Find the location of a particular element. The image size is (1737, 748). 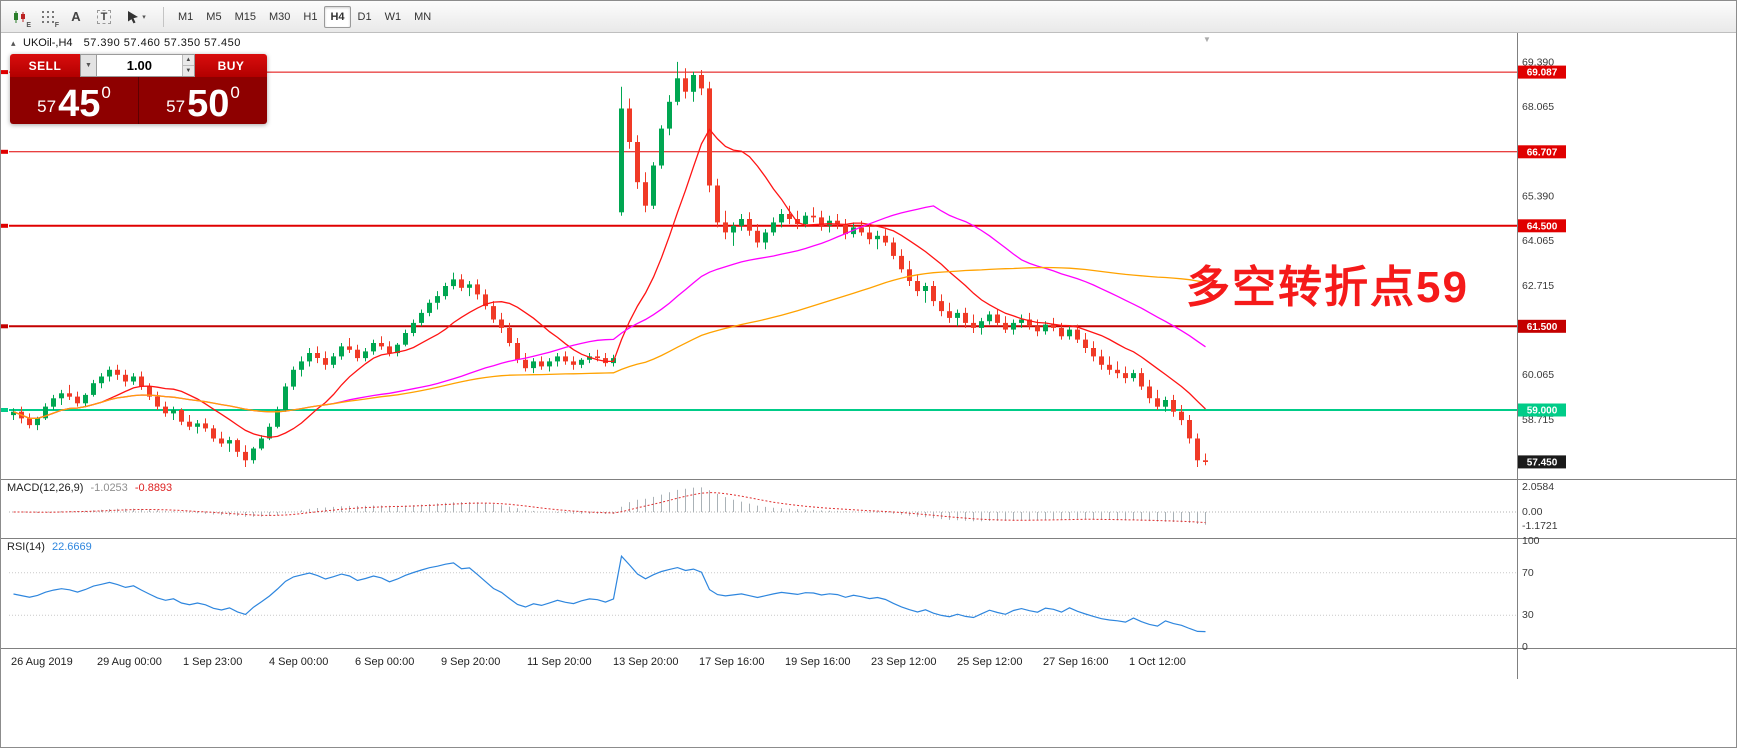

time-axis-label: 4 Sep 00:00 is located at coordinates (299, 662).